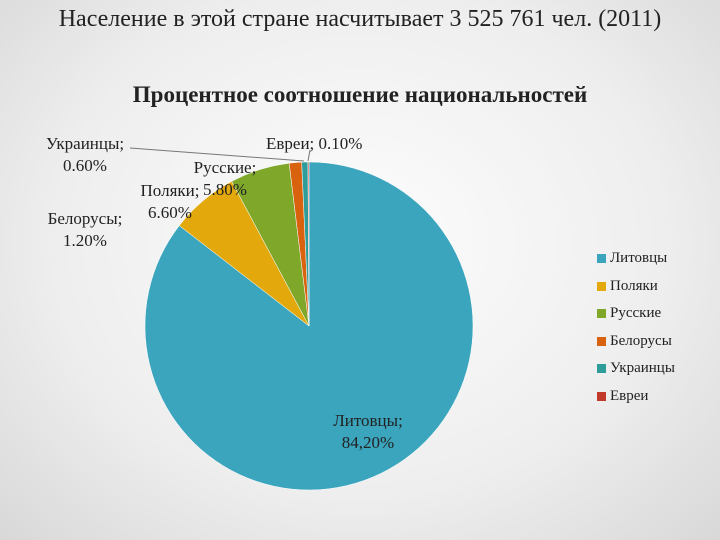  Describe the element at coordinates (634, 285) in the screenshot. I see `legend-label: Поляки` at that location.